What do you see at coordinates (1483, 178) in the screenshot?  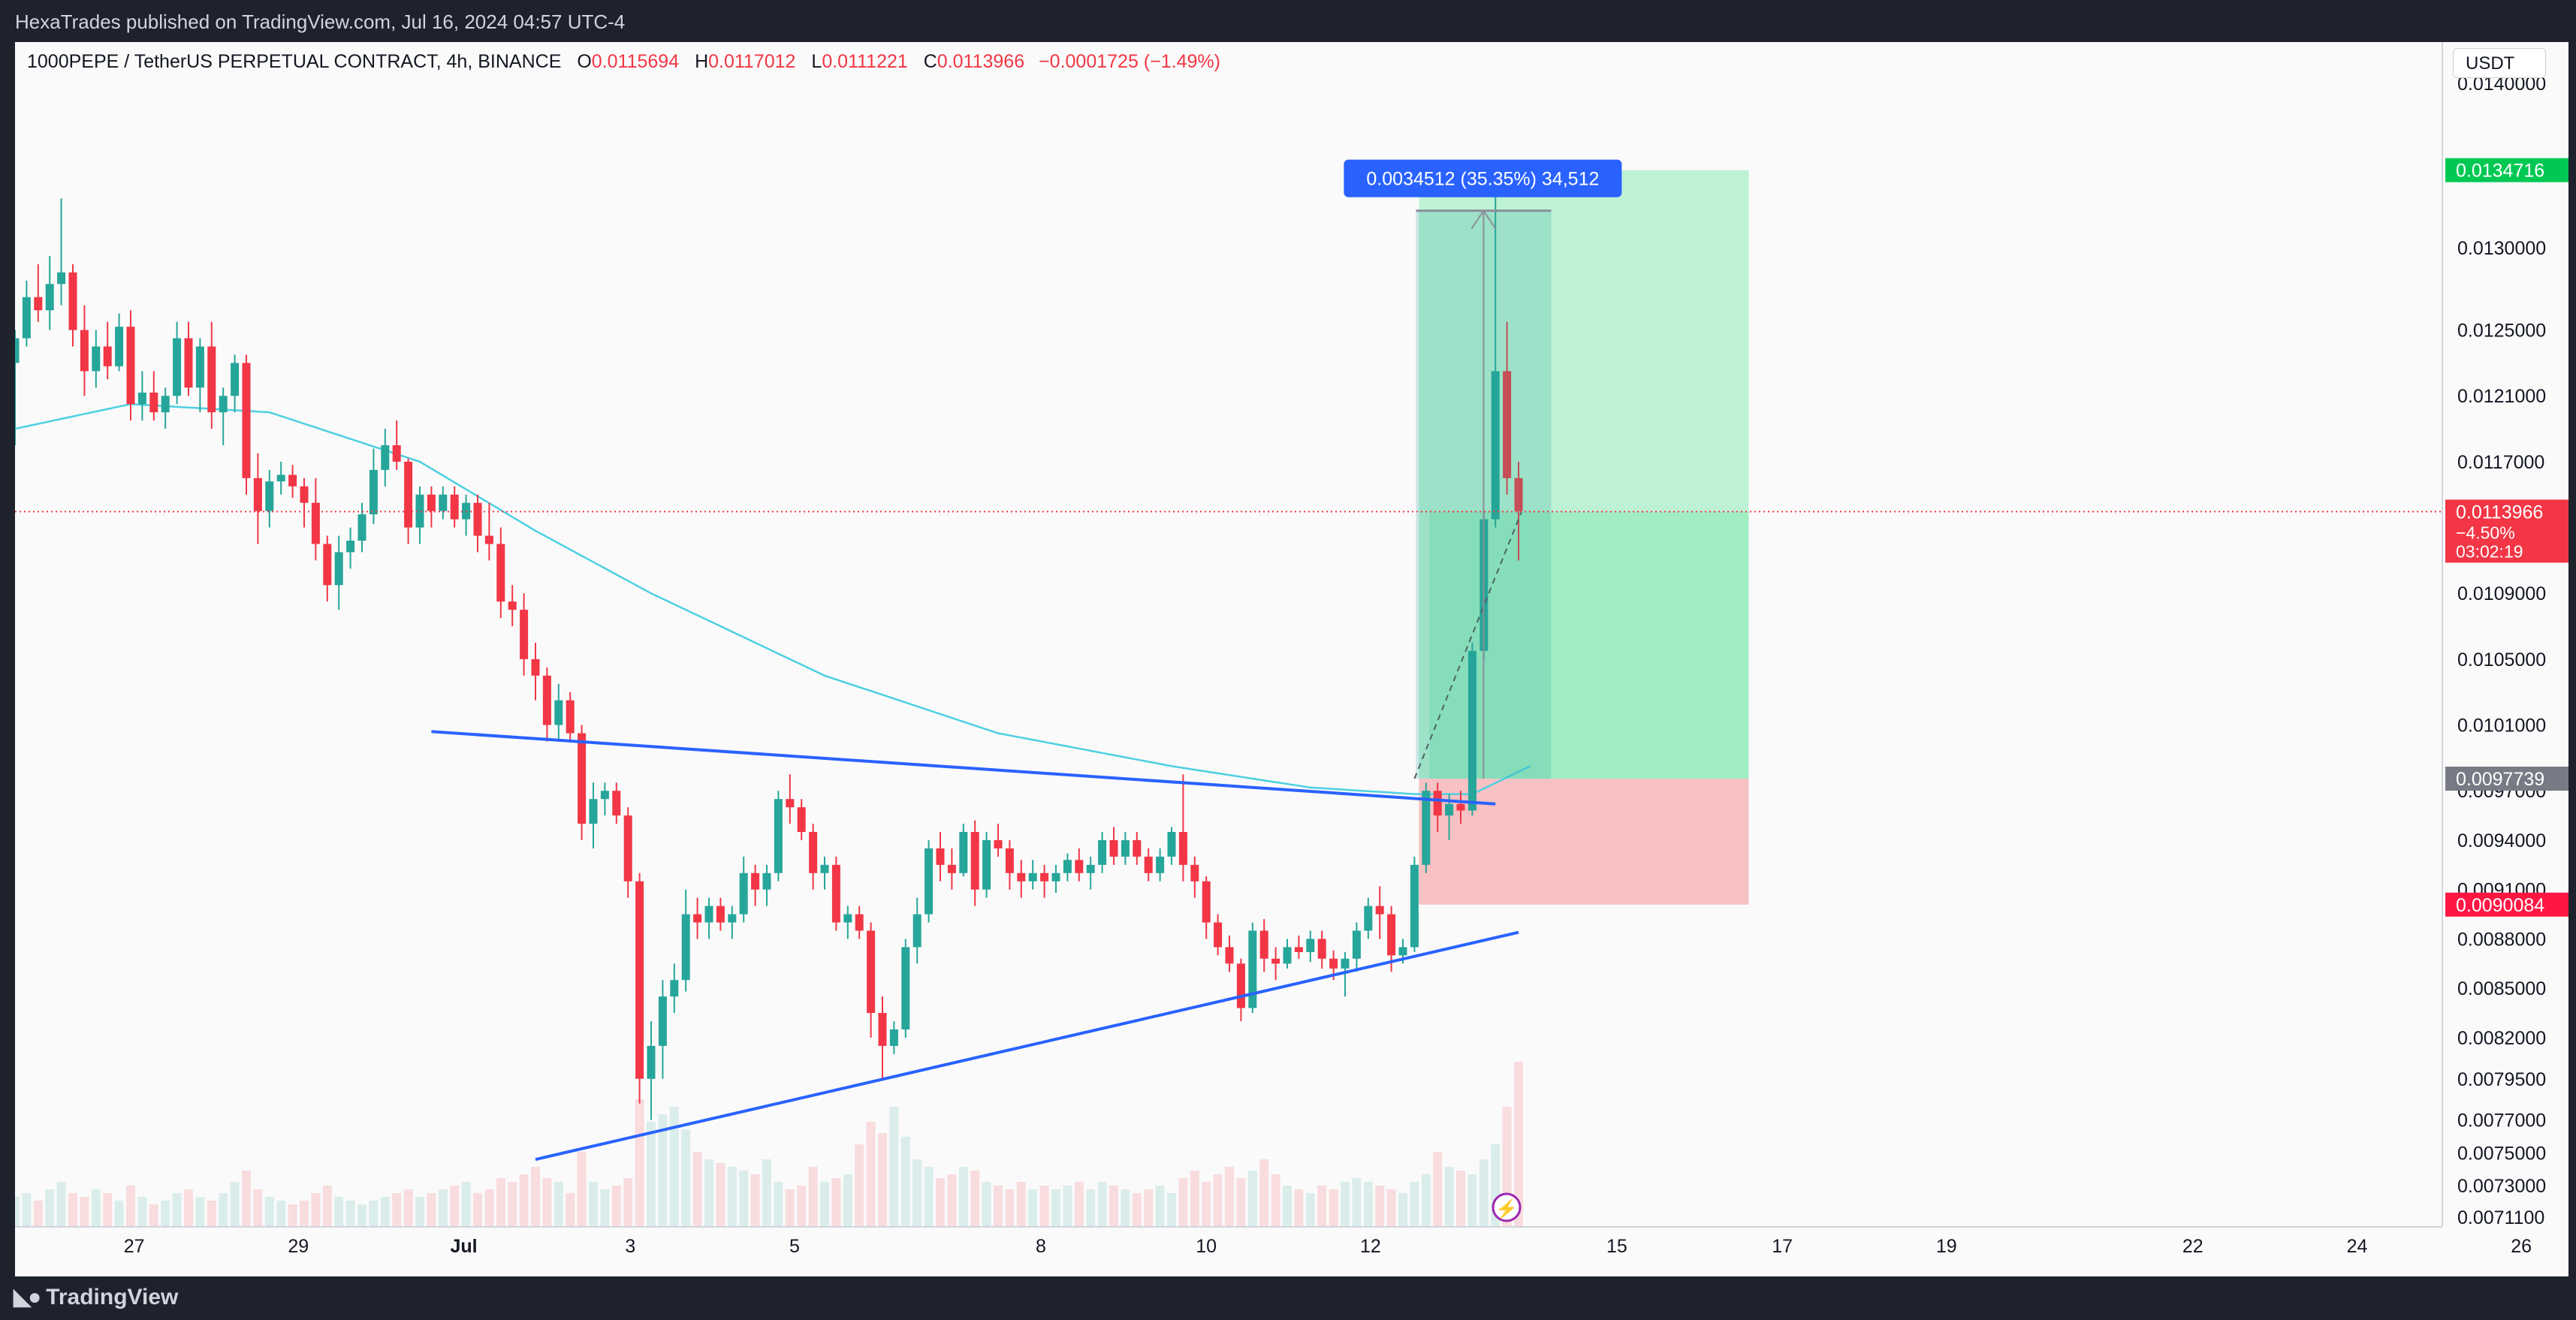 I see `measure-label-box` at bounding box center [1483, 178].